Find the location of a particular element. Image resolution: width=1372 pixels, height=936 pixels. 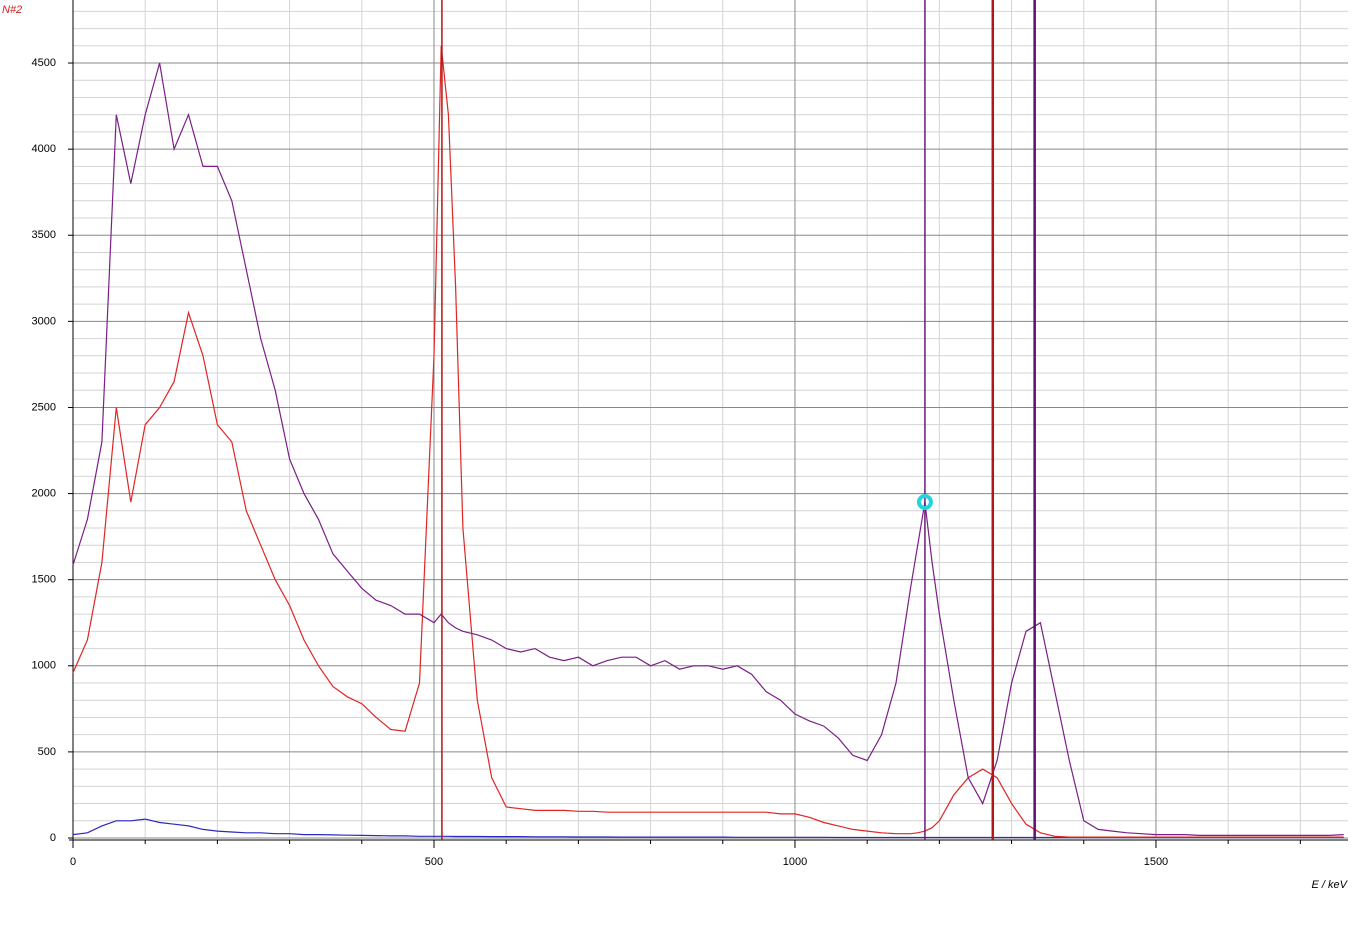

y-tick-label: 2000 is located at coordinates (44, 493).